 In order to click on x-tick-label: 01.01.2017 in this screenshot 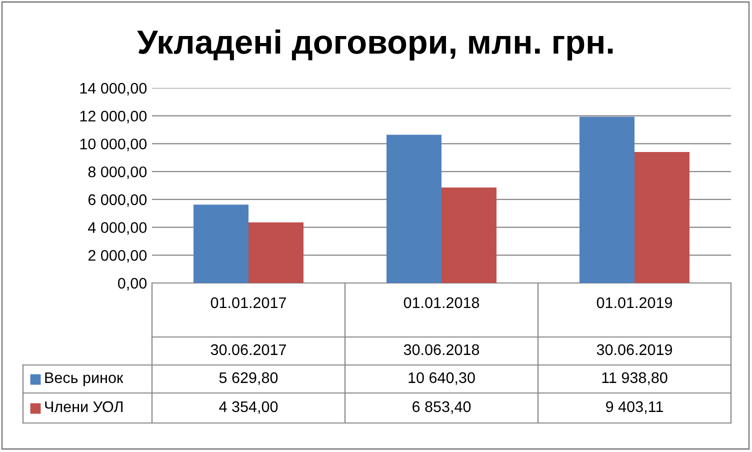, I will do `click(248, 302)`.